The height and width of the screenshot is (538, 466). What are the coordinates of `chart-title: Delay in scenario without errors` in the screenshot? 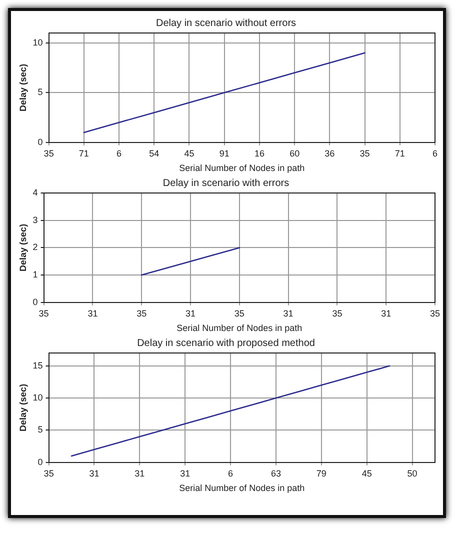 It's located at (226, 23).